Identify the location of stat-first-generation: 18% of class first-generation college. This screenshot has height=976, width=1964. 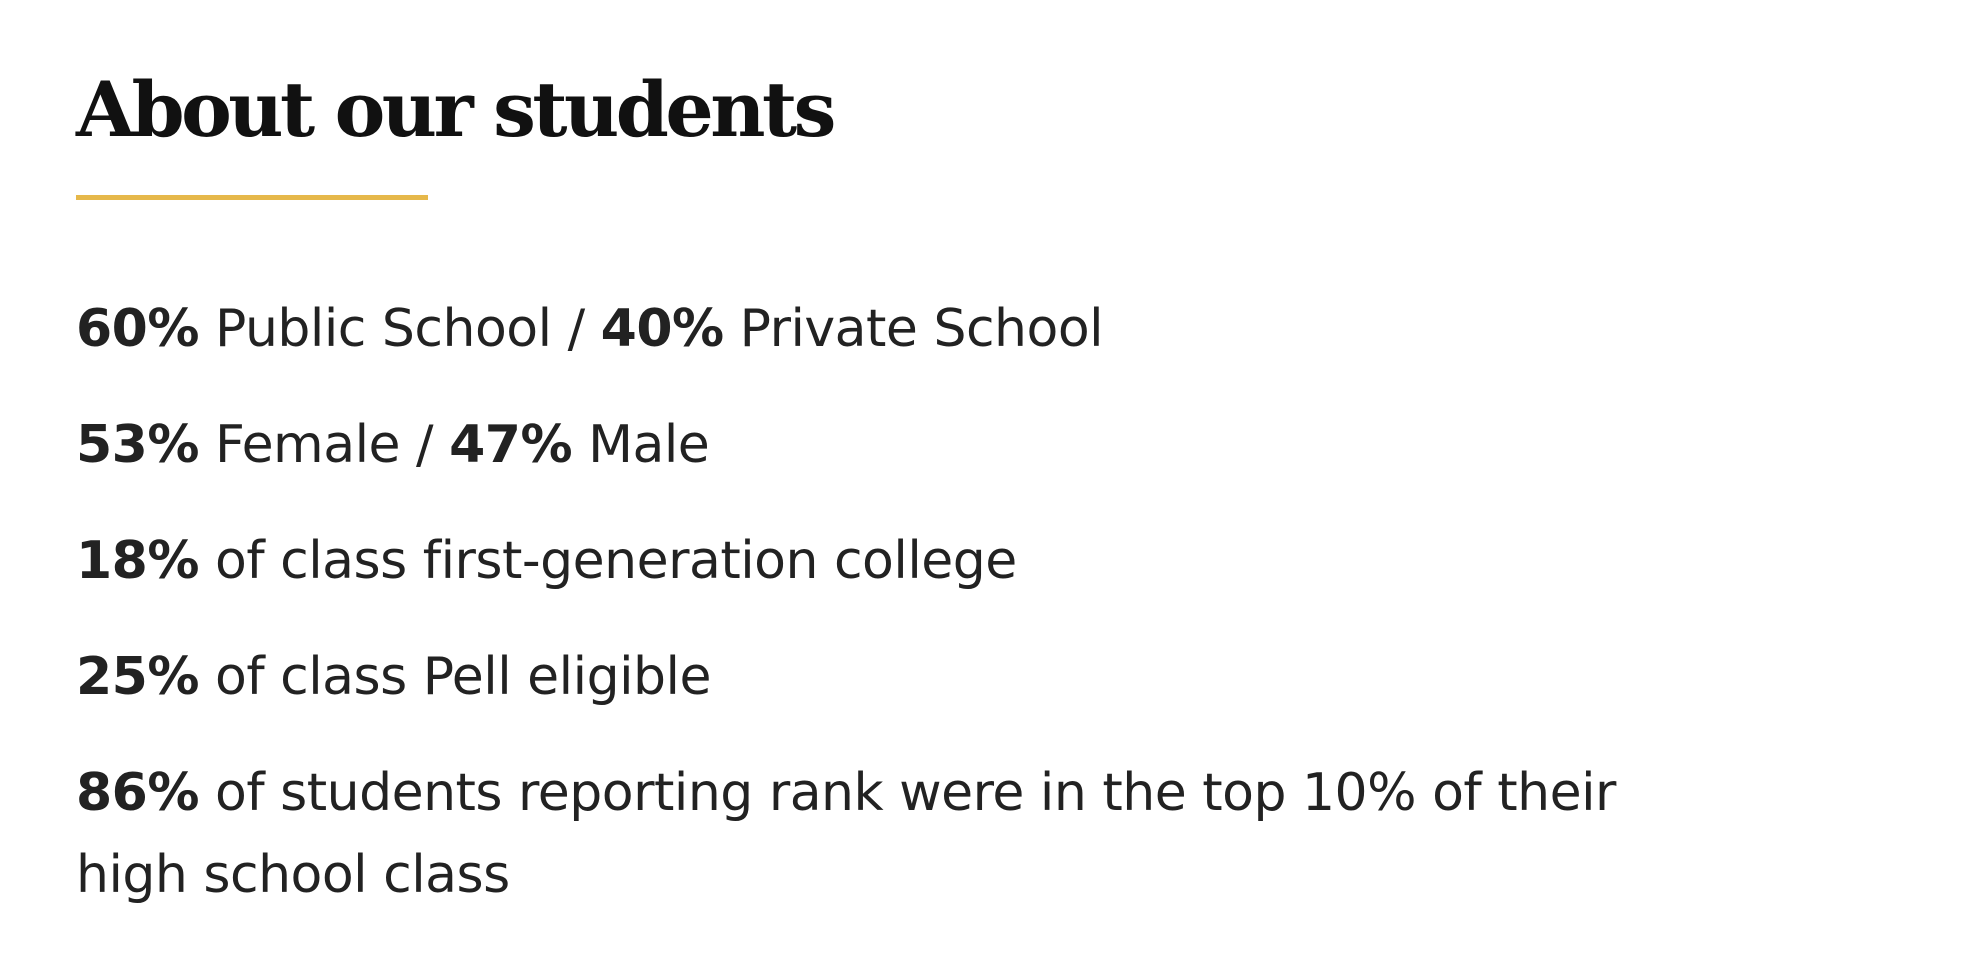
(886, 561).